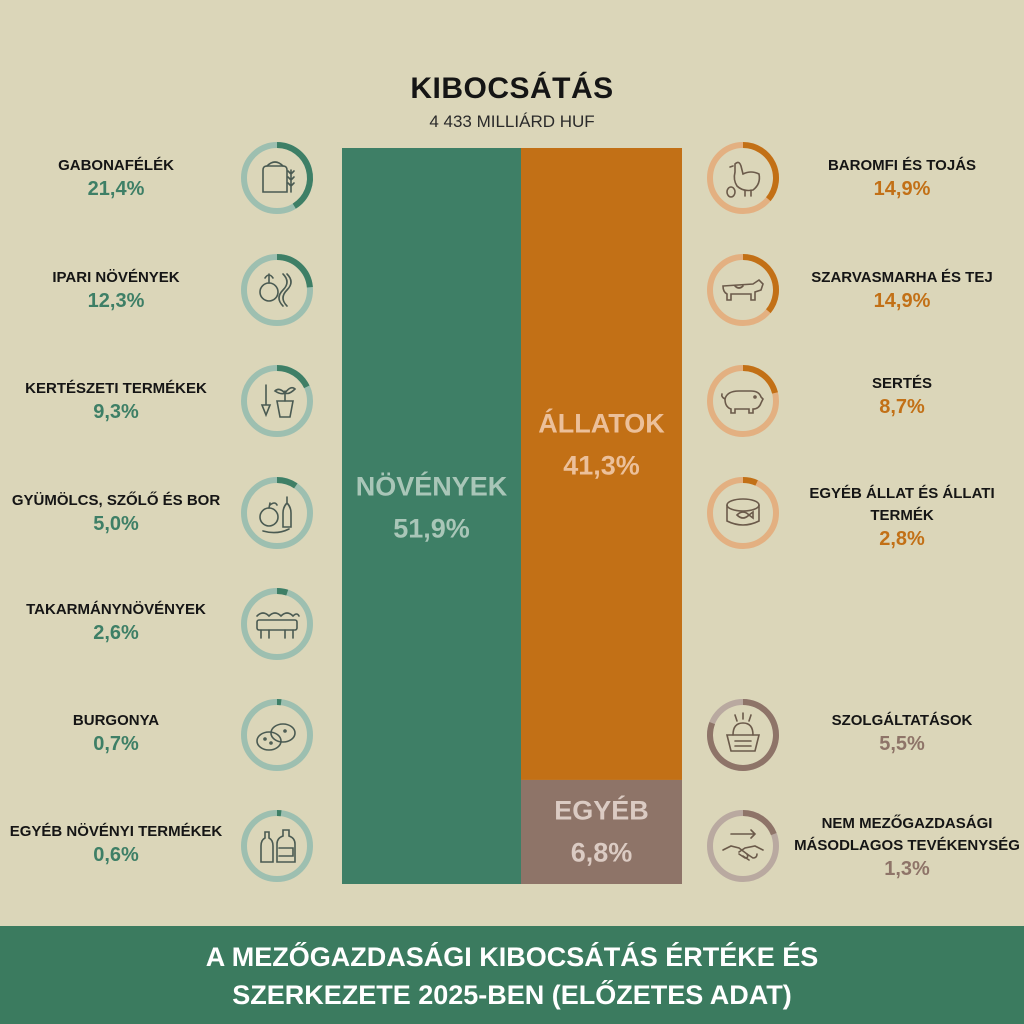 The width and height of the screenshot is (1024, 1024). What do you see at coordinates (902, 277) in the screenshot?
I see `label-name: SZARVASMARHA ÉS TEJ` at bounding box center [902, 277].